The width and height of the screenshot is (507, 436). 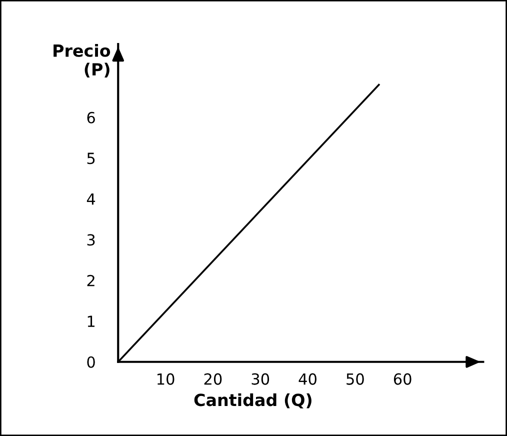 I want to click on x-tick-label: 30, so click(x=261, y=379).